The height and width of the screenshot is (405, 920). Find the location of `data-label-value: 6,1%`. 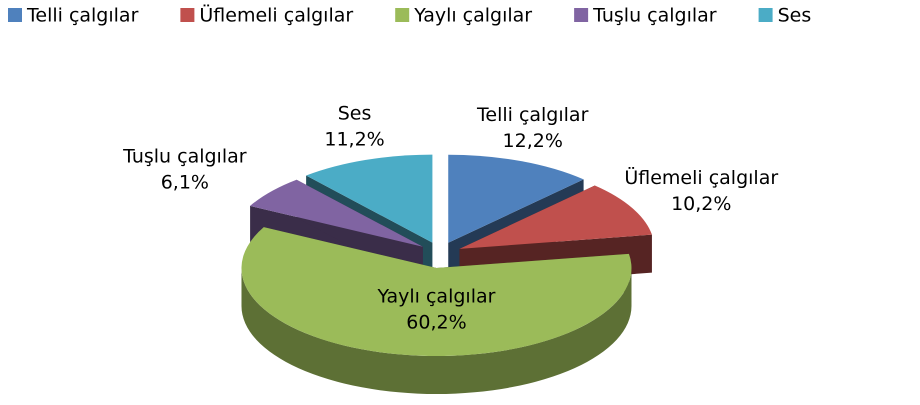

data-label-value: 6,1% is located at coordinates (185, 182).